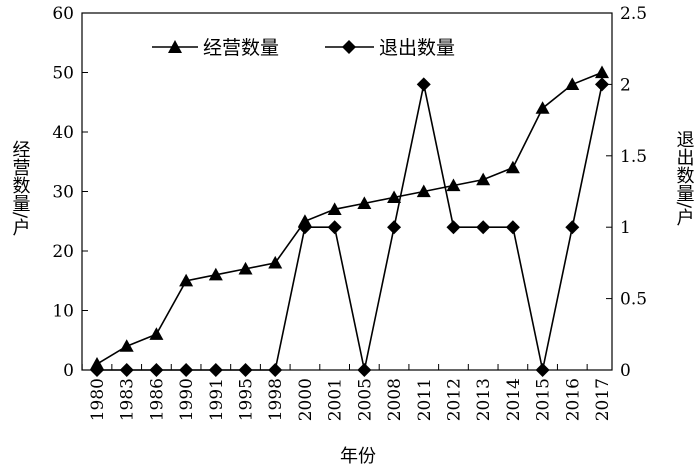 This screenshot has width=700, height=473. What do you see at coordinates (128, 399) in the screenshot?
I see `x-tick-label: 1983` at bounding box center [128, 399].